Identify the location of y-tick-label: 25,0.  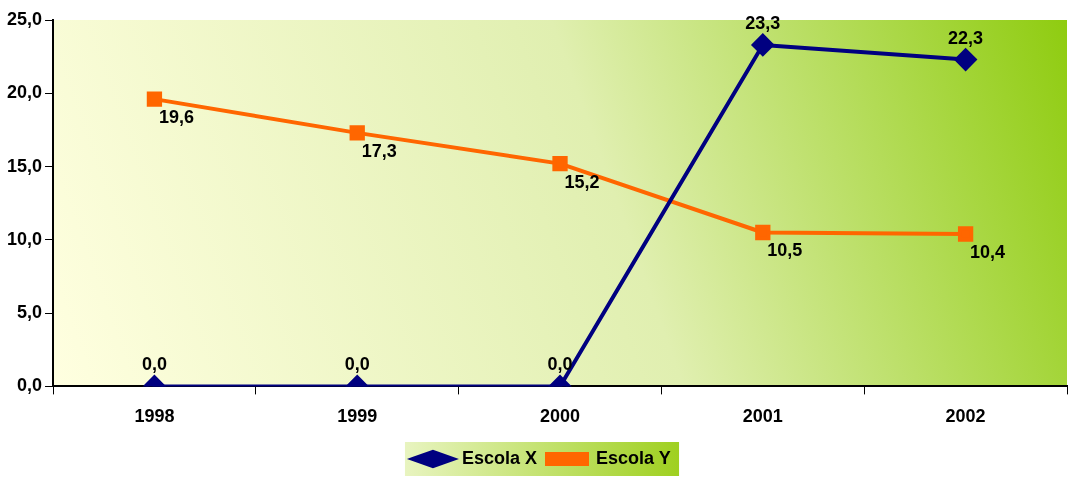
(24, 18).